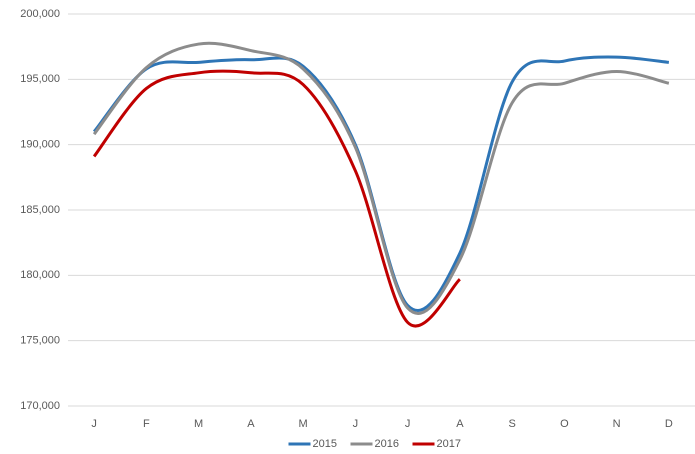 The image size is (695, 454). Describe the element at coordinates (40, 406) in the screenshot. I see `y-tick-label: 170,000` at that location.